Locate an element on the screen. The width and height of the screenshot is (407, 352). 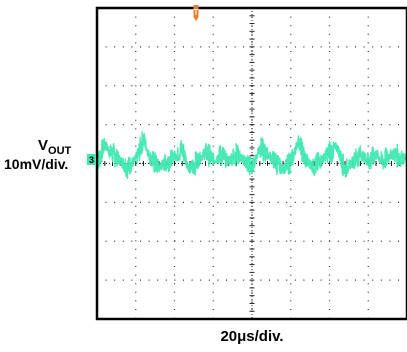
trigger-marker-shape is located at coordinates (196, 13).